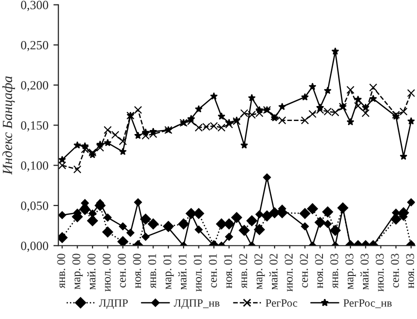  I want to click on y-tick-label: 0,150, so click(34, 126).